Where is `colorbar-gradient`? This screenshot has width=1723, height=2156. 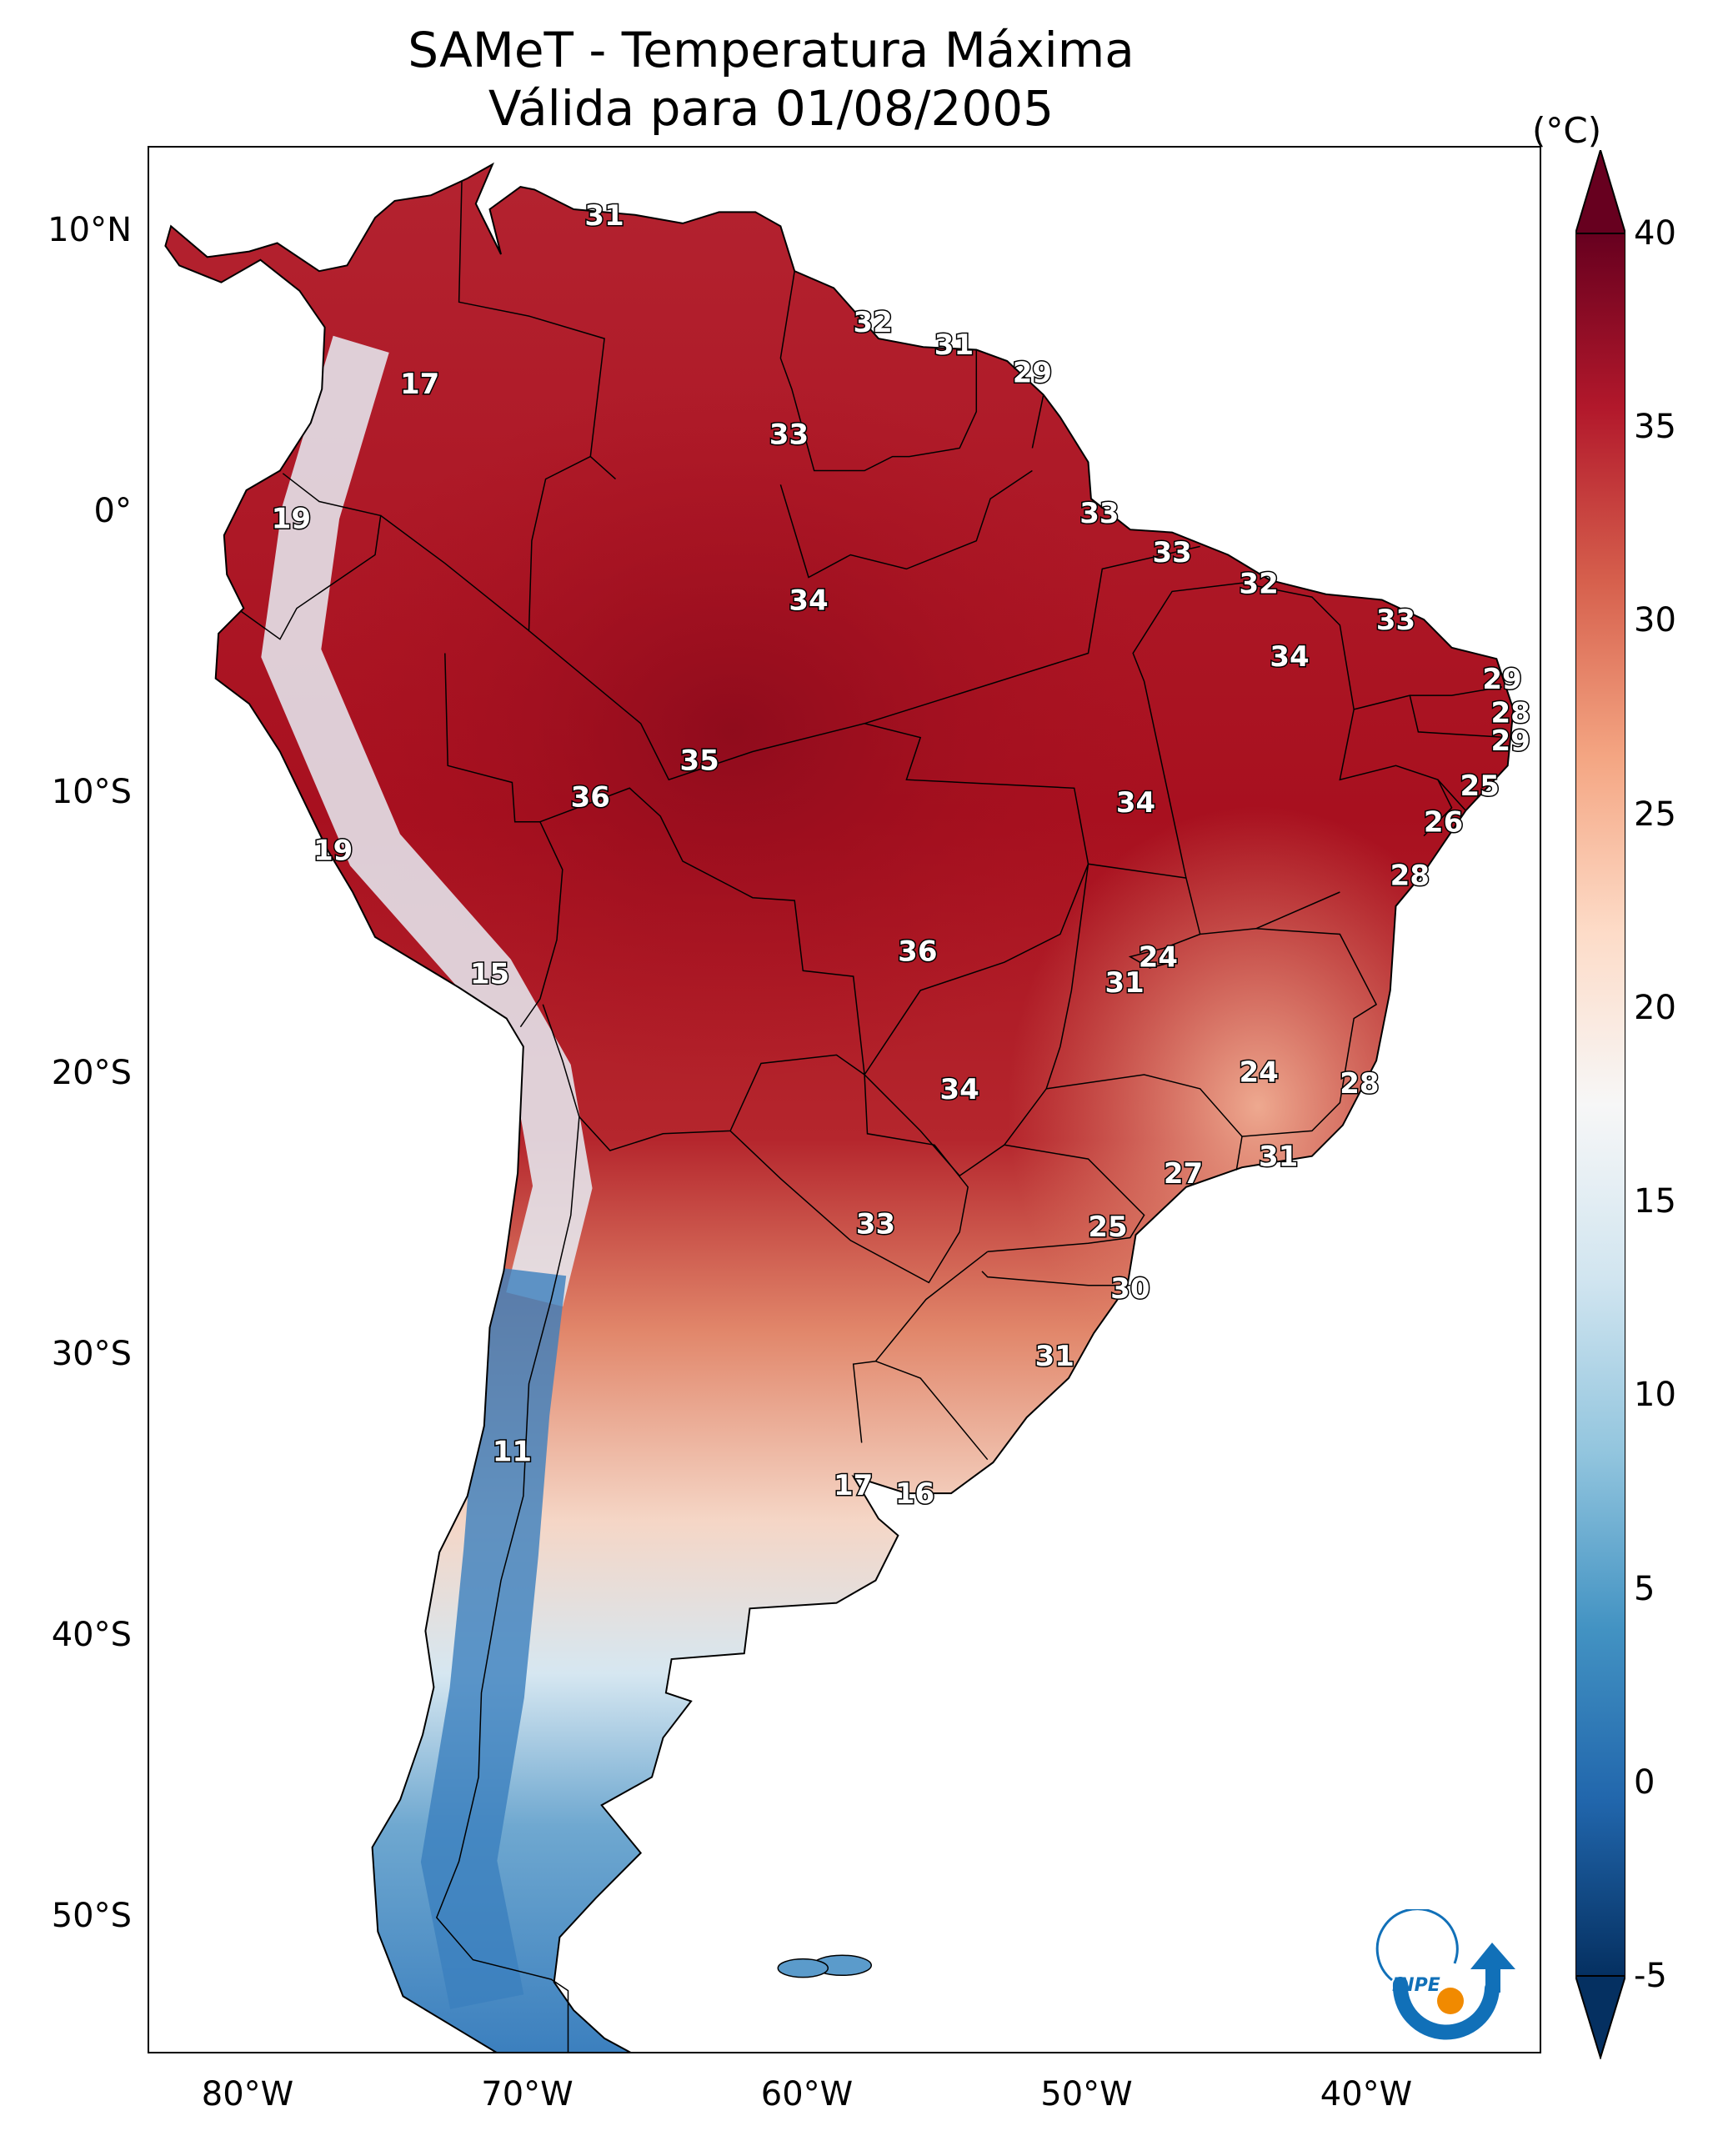 colorbar-gradient is located at coordinates (1600, 1105).